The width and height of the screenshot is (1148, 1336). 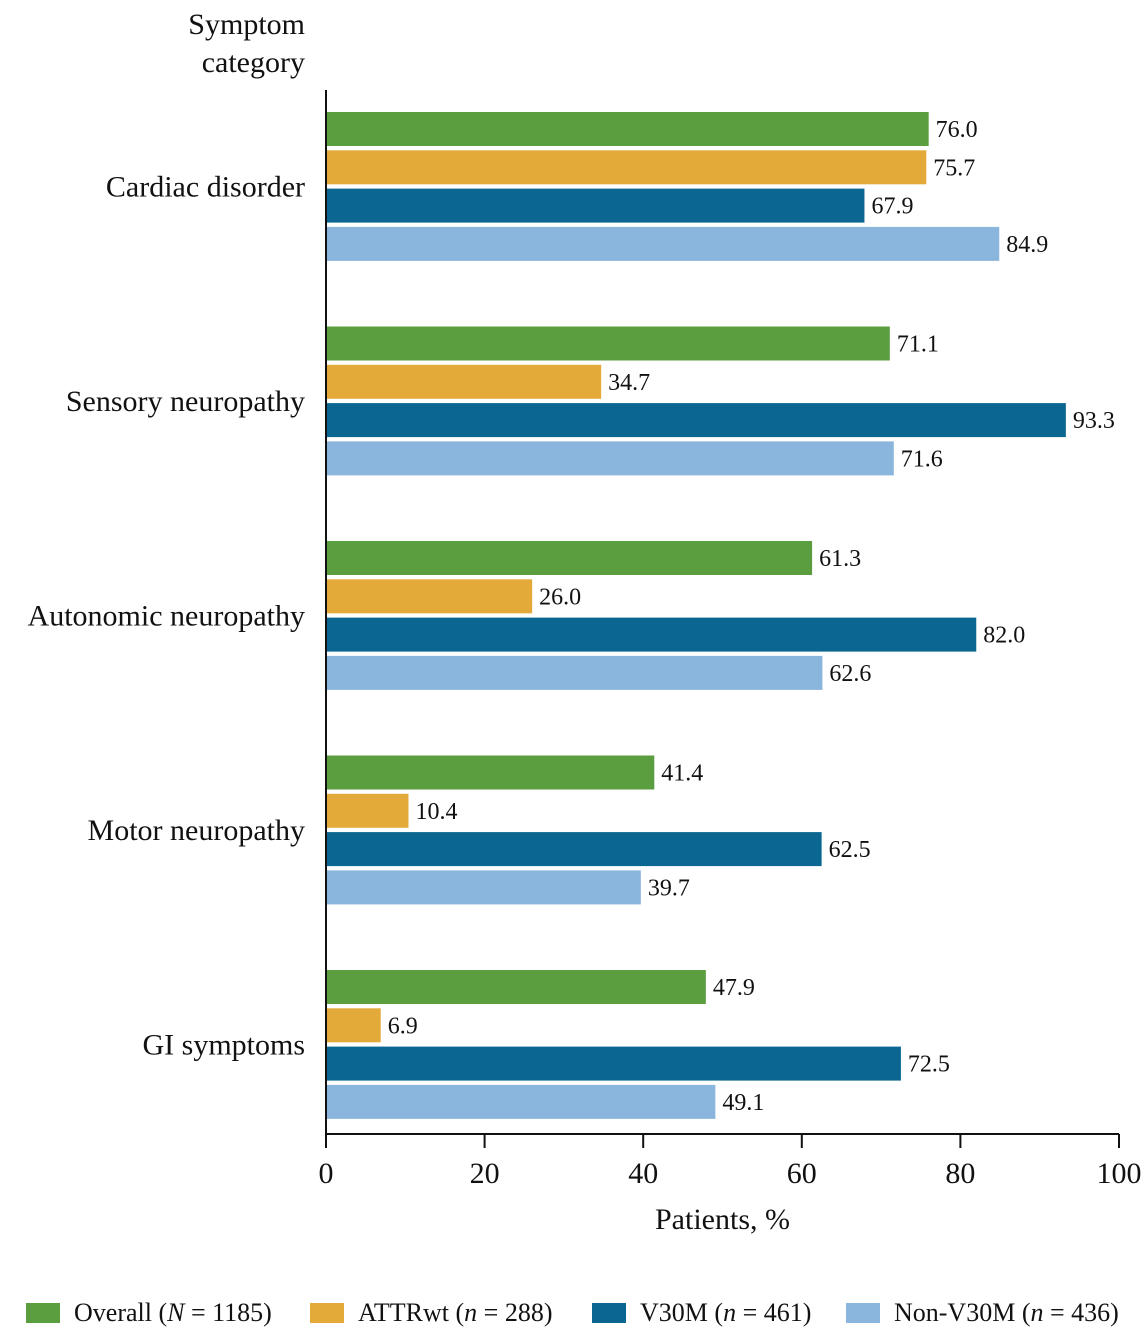 What do you see at coordinates (246, 44) in the screenshot?
I see `y-axis-title: Symptom category` at bounding box center [246, 44].